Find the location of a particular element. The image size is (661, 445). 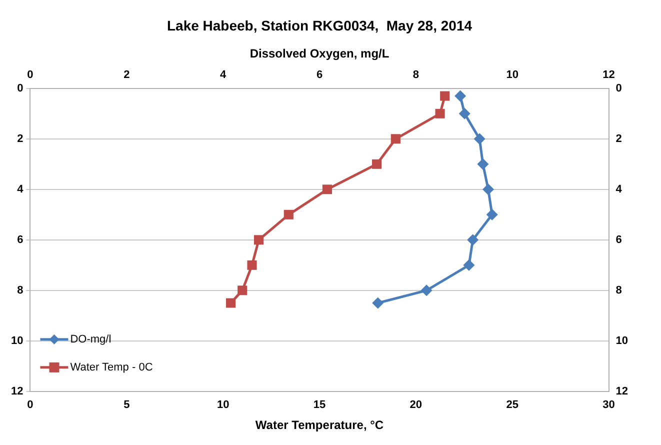

x2-tick-label: 12 is located at coordinates (608, 74).